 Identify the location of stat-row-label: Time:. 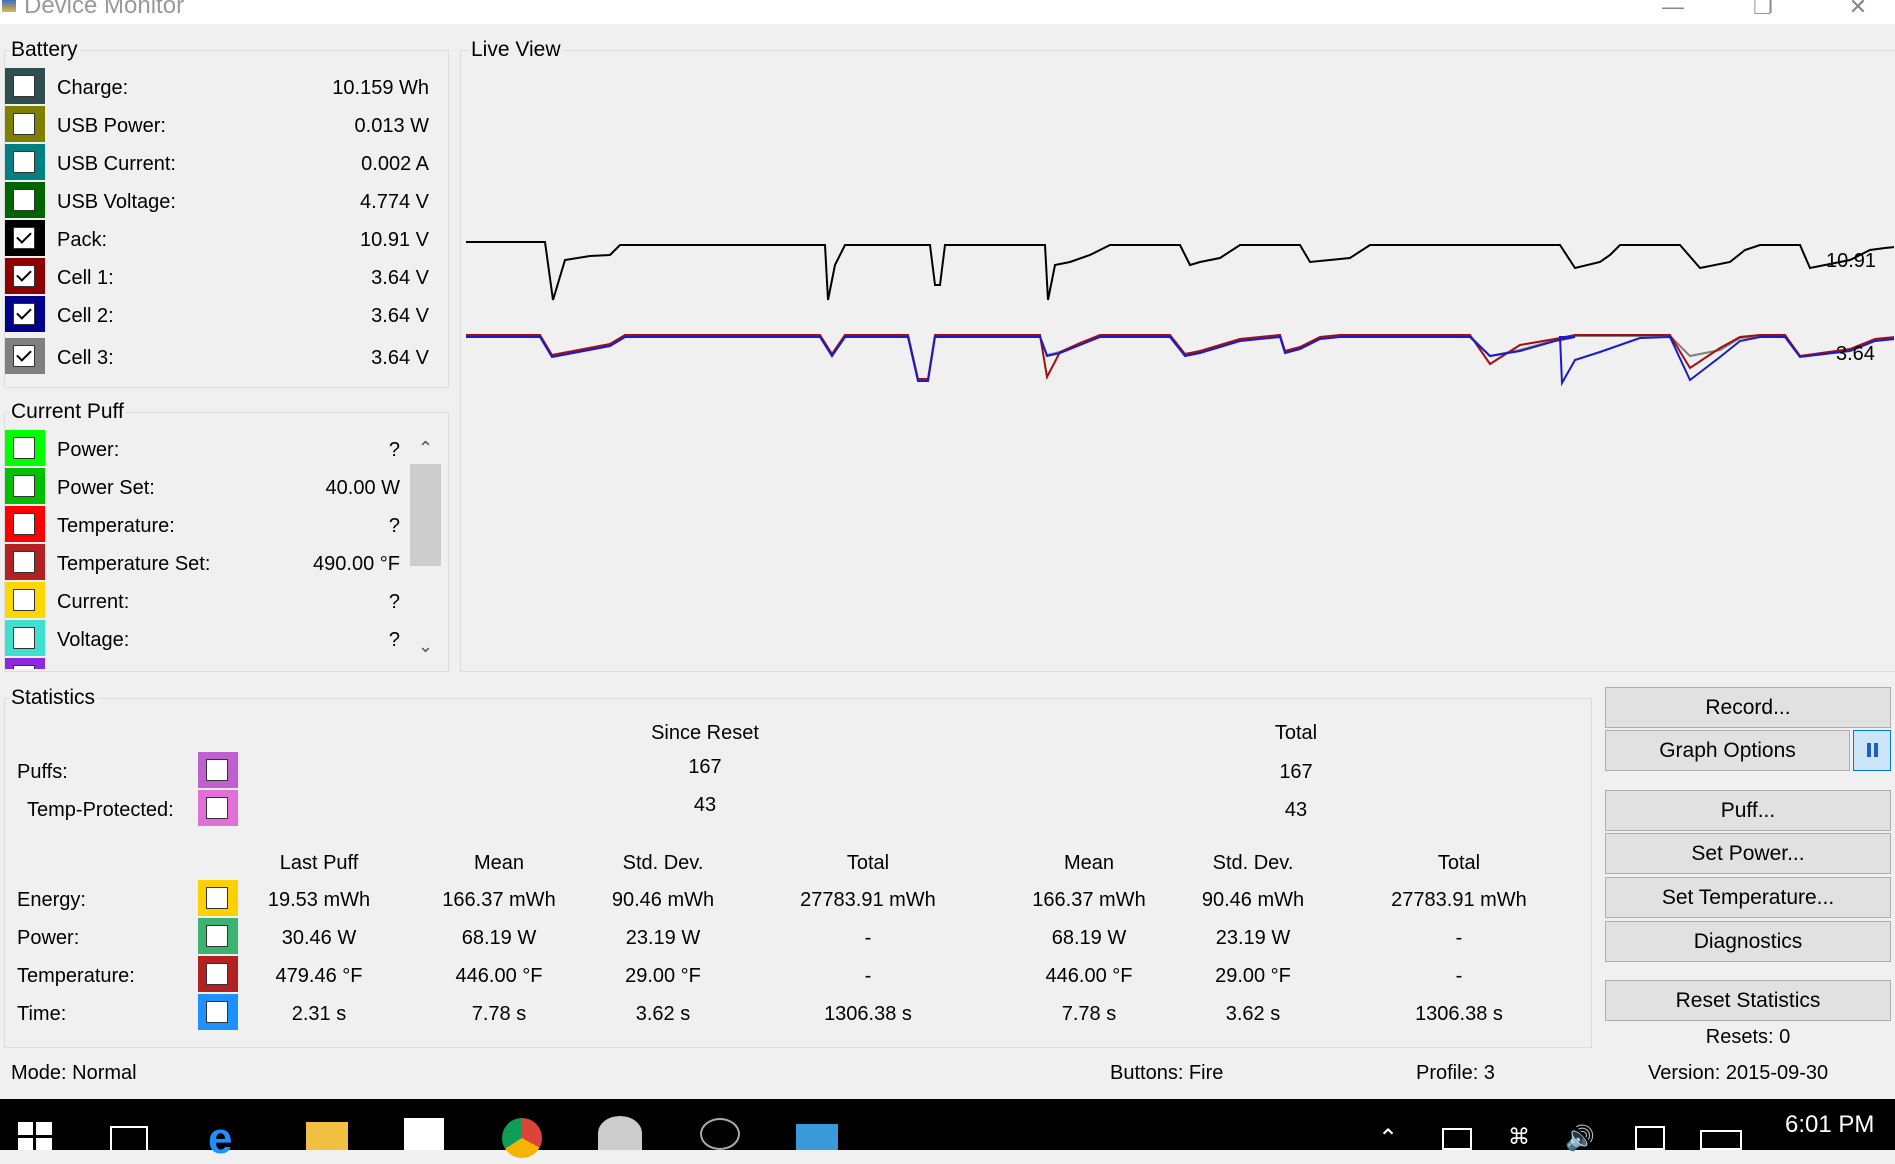
(42, 1014).